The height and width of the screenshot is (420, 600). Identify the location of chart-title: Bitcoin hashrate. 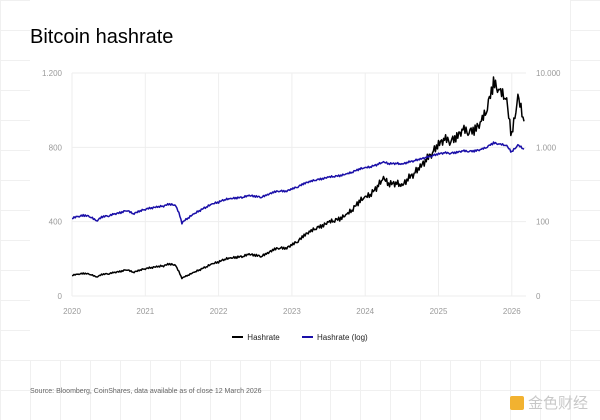
(102, 37).